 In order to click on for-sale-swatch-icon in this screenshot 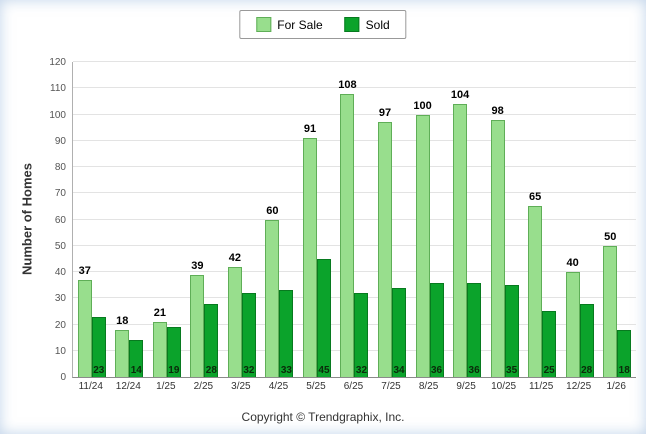, I will do `click(264, 24)`.